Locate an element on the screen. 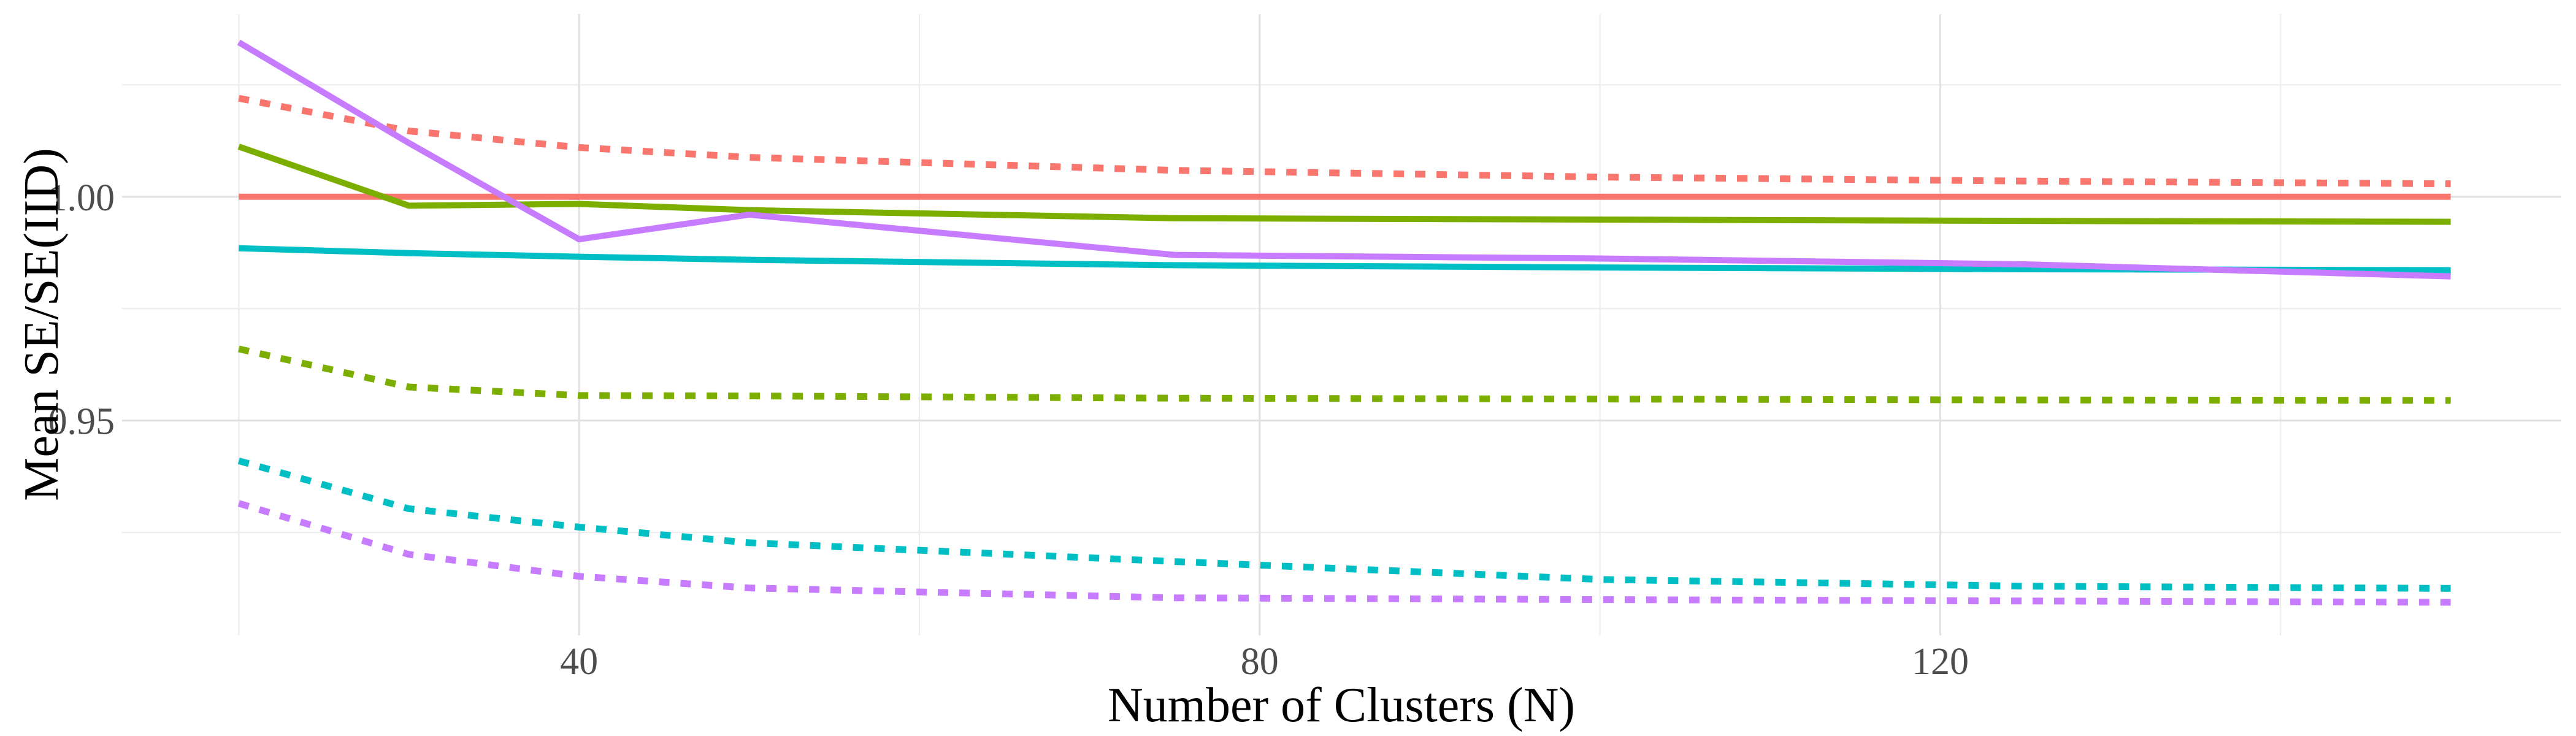  y-axis-title: Mean SE/SE(IID) is located at coordinates (42, 324).